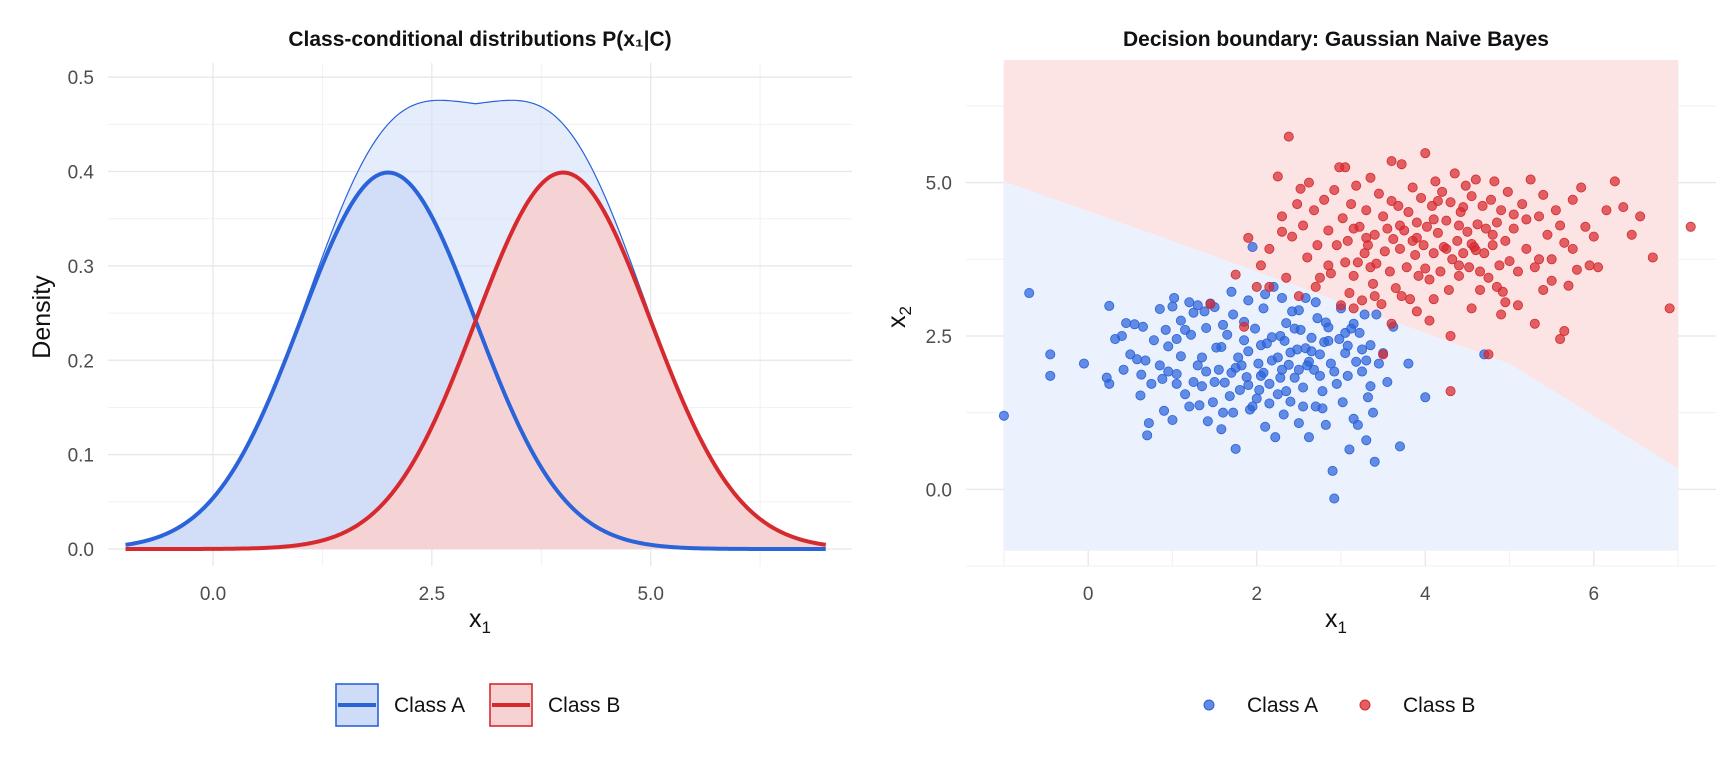 This screenshot has width=1728, height=773. What do you see at coordinates (475, 619) in the screenshot?
I see `density-x-axis-label-main: x` at bounding box center [475, 619].